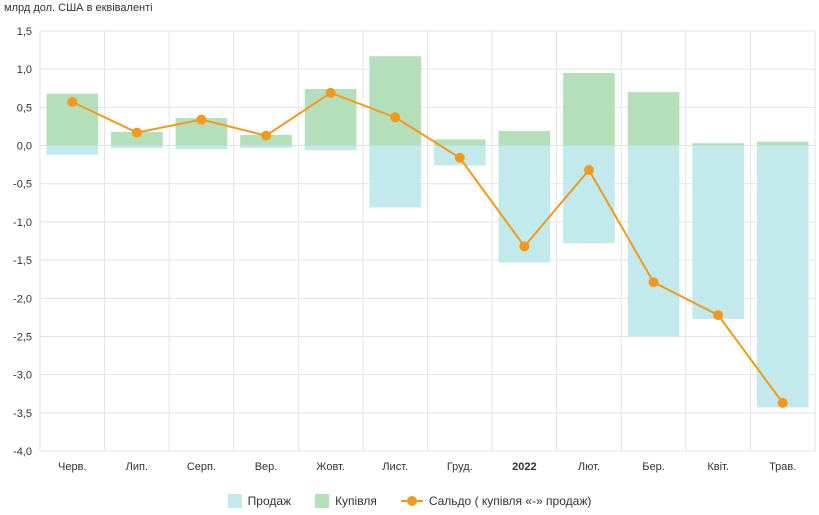  I want to click on legend-item-balance: Сальдо ( купівля «-» продаж), so click(496, 501).